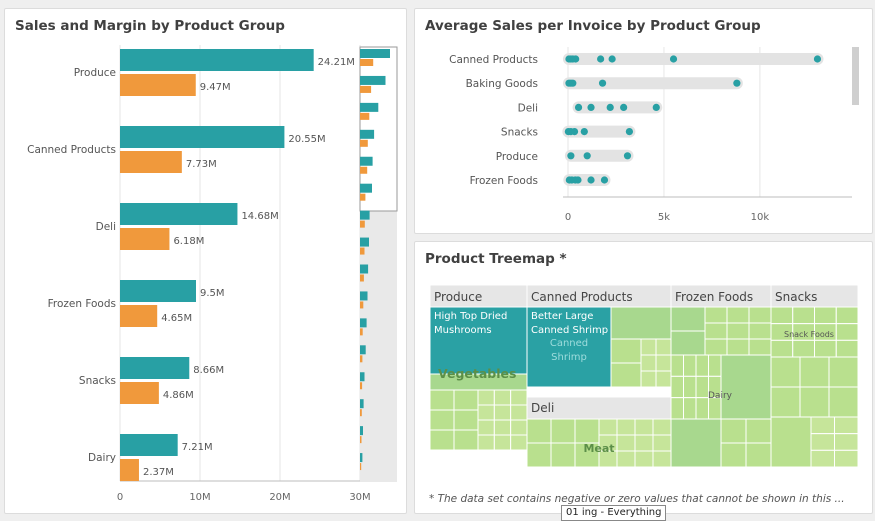 Image resolution: width=875 pixels, height=521 pixels. I want to click on selection-tooltip: 01 ing - Everything, so click(614, 513).